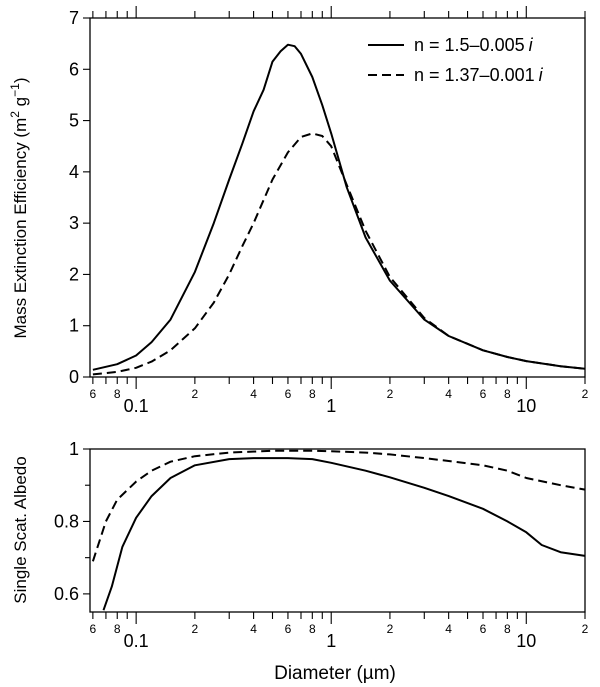 The image size is (600, 687). Describe the element at coordinates (390, 629) in the screenshot. I see `albedo-xtick-minor-label-6: 2` at that location.